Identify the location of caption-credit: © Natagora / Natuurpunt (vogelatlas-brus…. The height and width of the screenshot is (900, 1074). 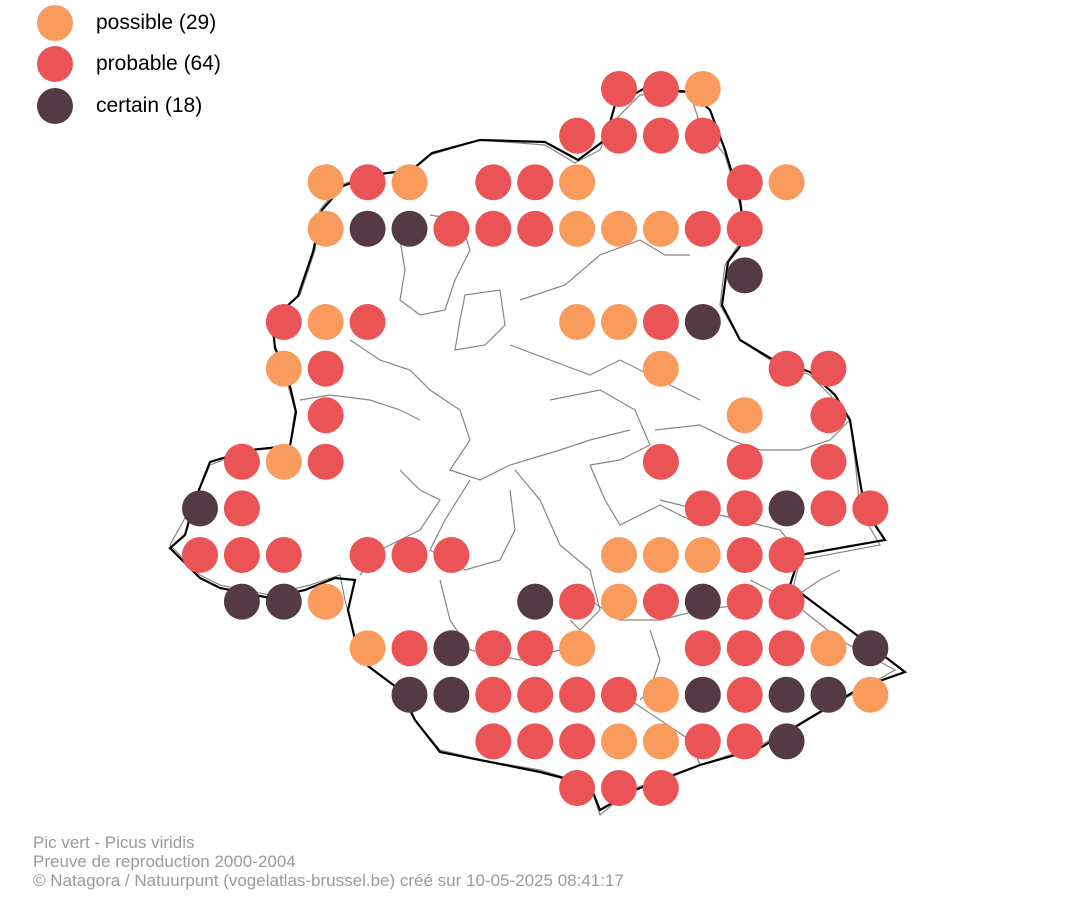
(328, 880).